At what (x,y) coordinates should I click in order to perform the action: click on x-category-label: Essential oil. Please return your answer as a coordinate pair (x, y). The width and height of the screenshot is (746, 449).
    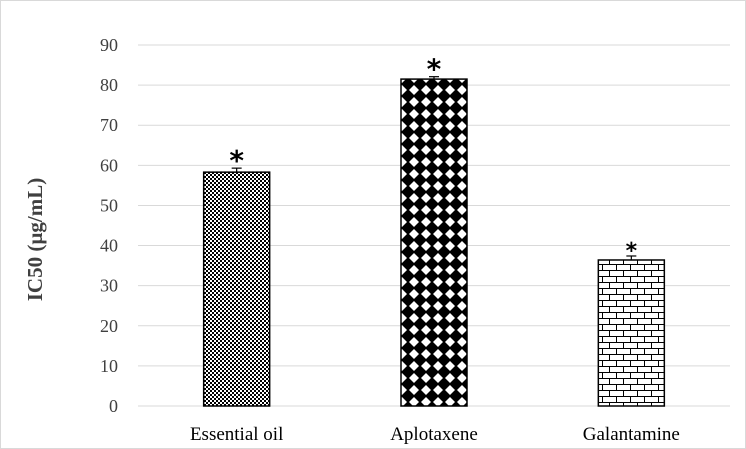
    Looking at the image, I should click on (236, 434).